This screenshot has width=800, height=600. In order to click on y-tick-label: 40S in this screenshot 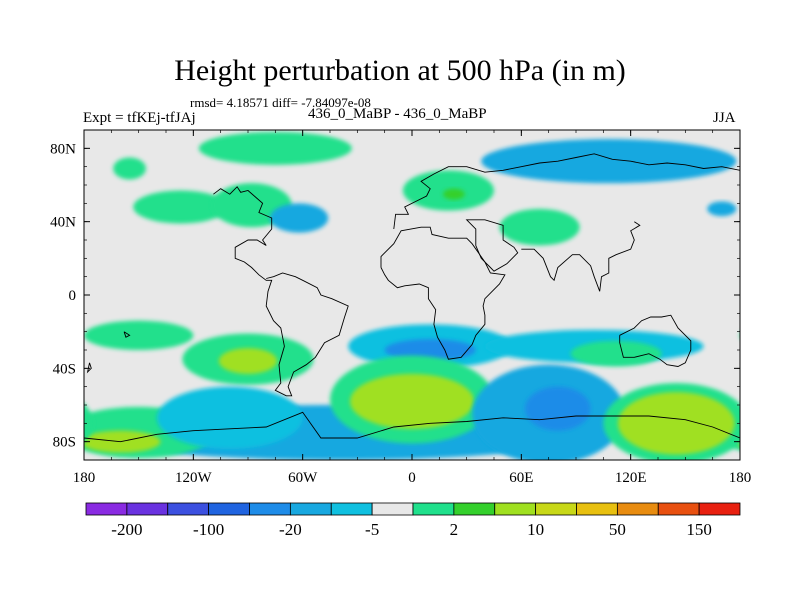, I will do `click(64, 369)`.